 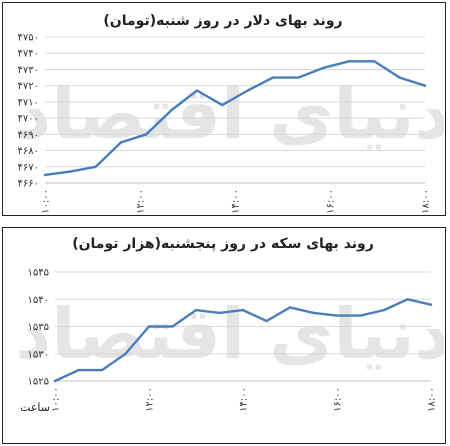 What do you see at coordinates (28, 70) in the screenshot?
I see `dollar-y-tick-label: ۴۷۳۰` at bounding box center [28, 70].